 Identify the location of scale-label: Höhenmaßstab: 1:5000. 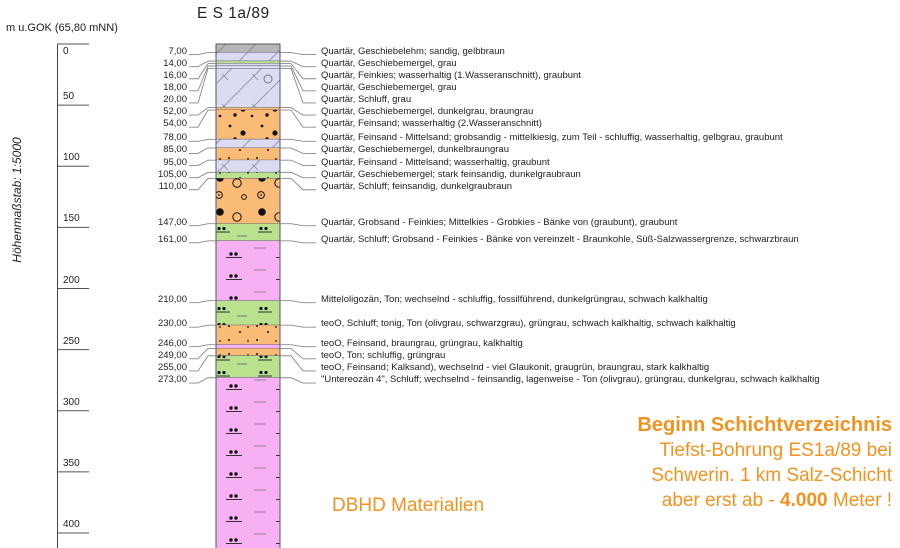
(17, 200).